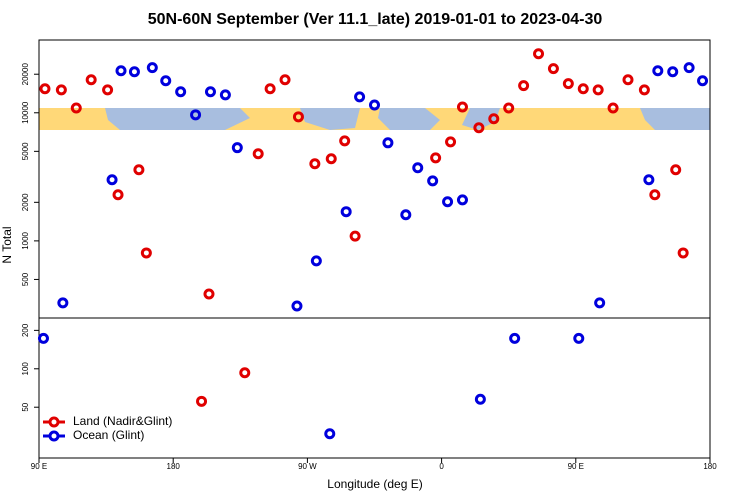 Image resolution: width=750 pixels, height=500 pixels. I want to click on x-tick-label: 0, so click(441, 466).